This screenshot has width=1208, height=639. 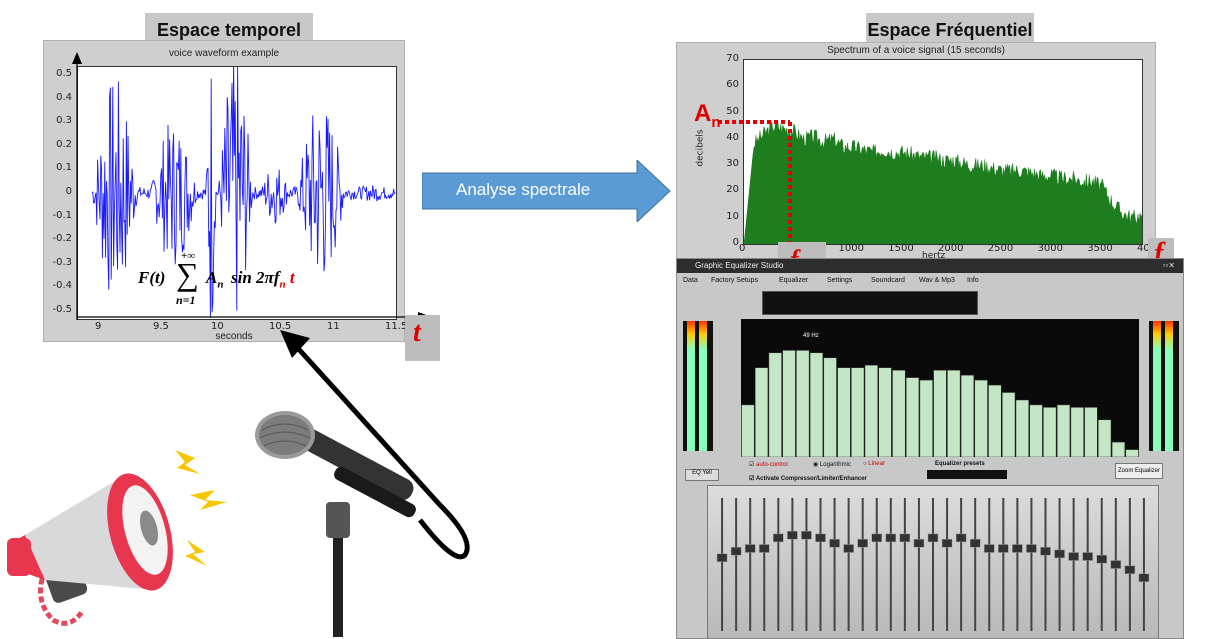 What do you see at coordinates (755, 185) in the screenshot?
I see `an-marker-lines` at bounding box center [755, 185].